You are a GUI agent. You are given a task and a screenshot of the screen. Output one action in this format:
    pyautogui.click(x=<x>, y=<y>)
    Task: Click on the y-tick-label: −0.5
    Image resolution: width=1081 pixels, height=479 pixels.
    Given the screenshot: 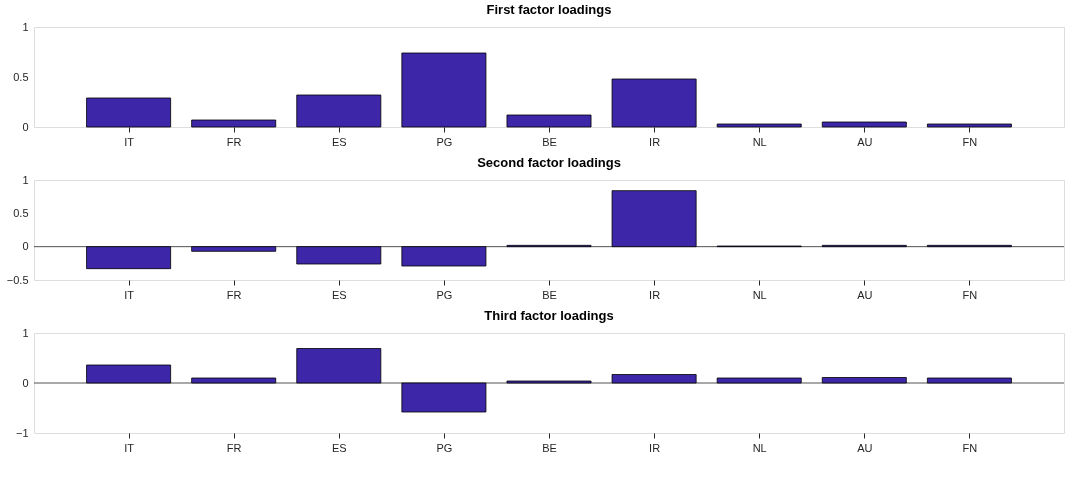 What is the action you would take?
    pyautogui.click(x=17, y=279)
    